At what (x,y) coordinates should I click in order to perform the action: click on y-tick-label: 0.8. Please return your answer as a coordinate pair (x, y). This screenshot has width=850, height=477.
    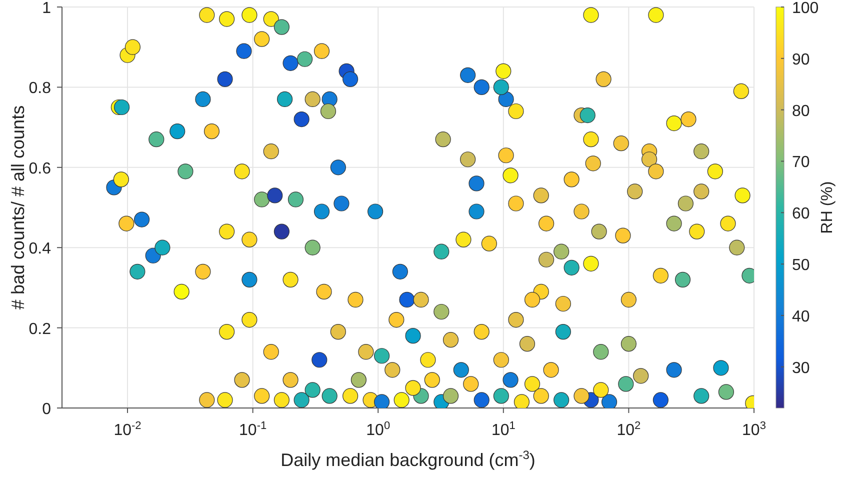
    Looking at the image, I should click on (40, 89).